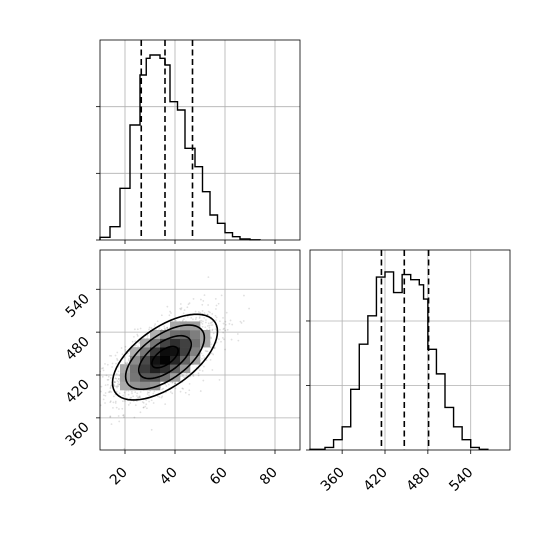 The image size is (550, 550). Describe the element at coordinates (186, 175) in the screenshot. I see `hist-x-ticks` at that location.